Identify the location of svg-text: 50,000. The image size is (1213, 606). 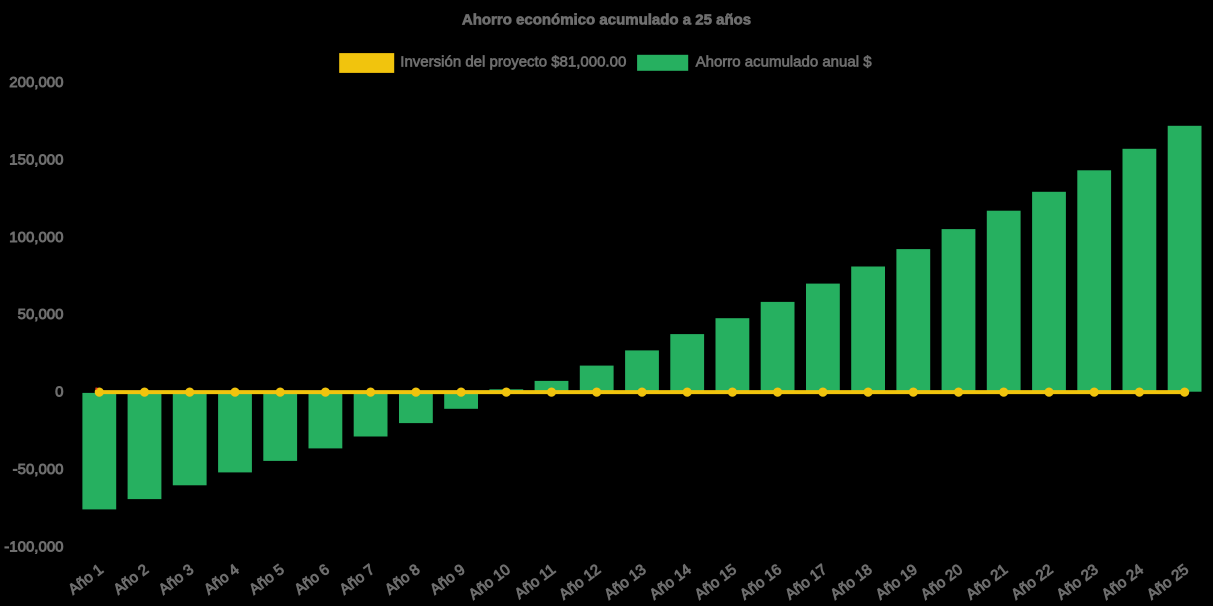
(41, 314).